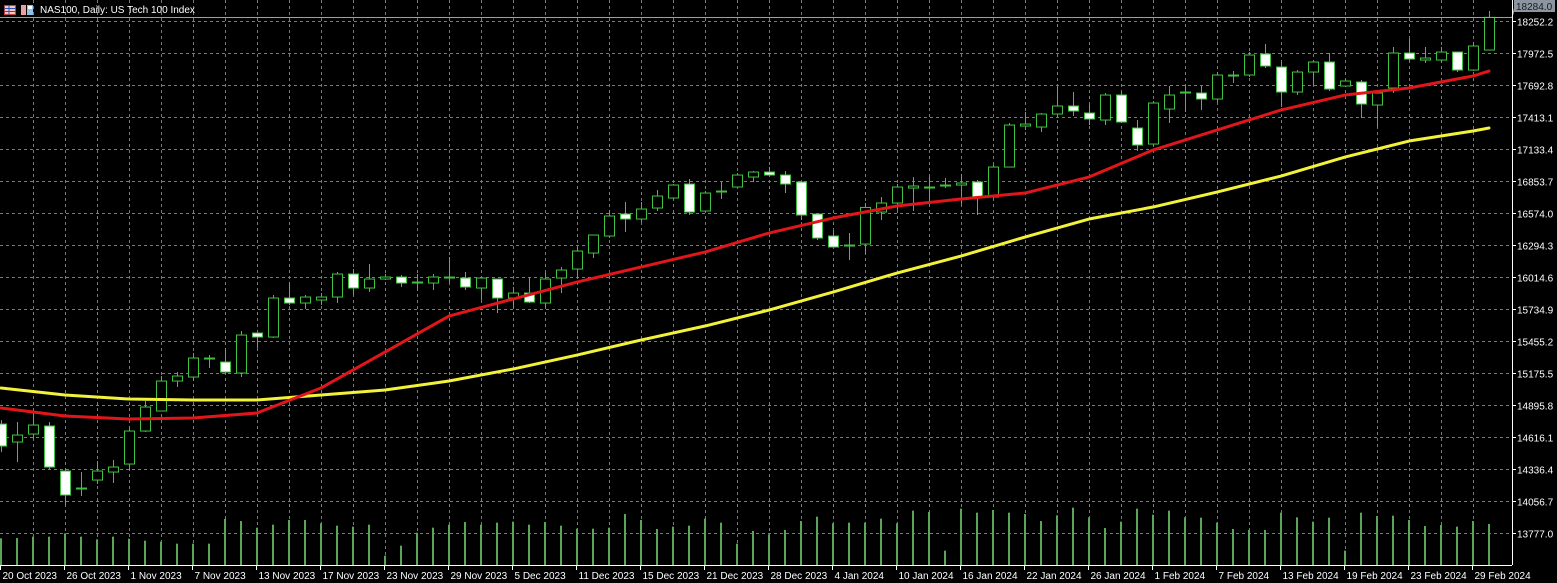  I want to click on x-tick-label: 20 Oct 2023, so click(30, 576).